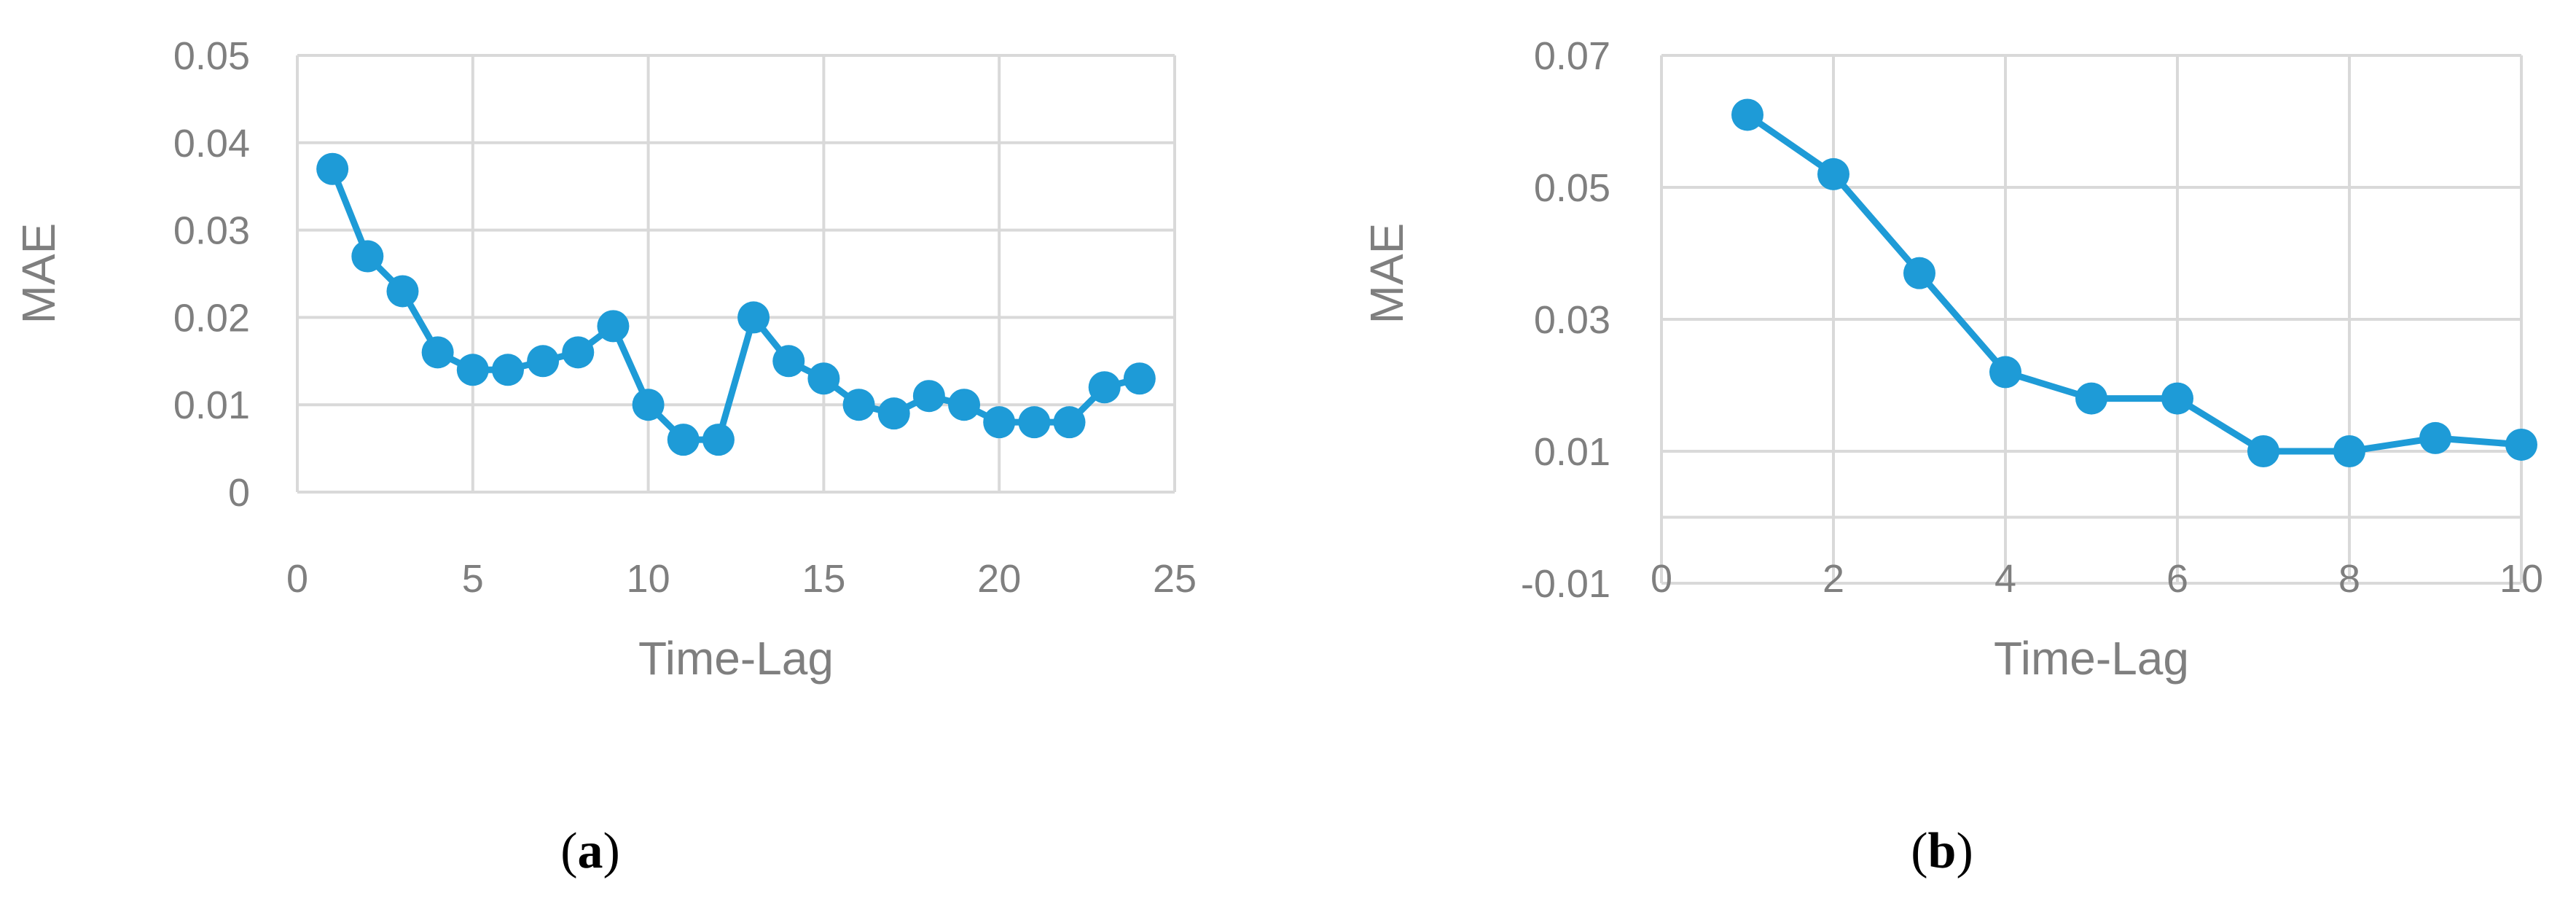 This screenshot has height=904, width=2576. What do you see at coordinates (999, 579) in the screenshot?
I see `x-tick-label: 20` at bounding box center [999, 579].